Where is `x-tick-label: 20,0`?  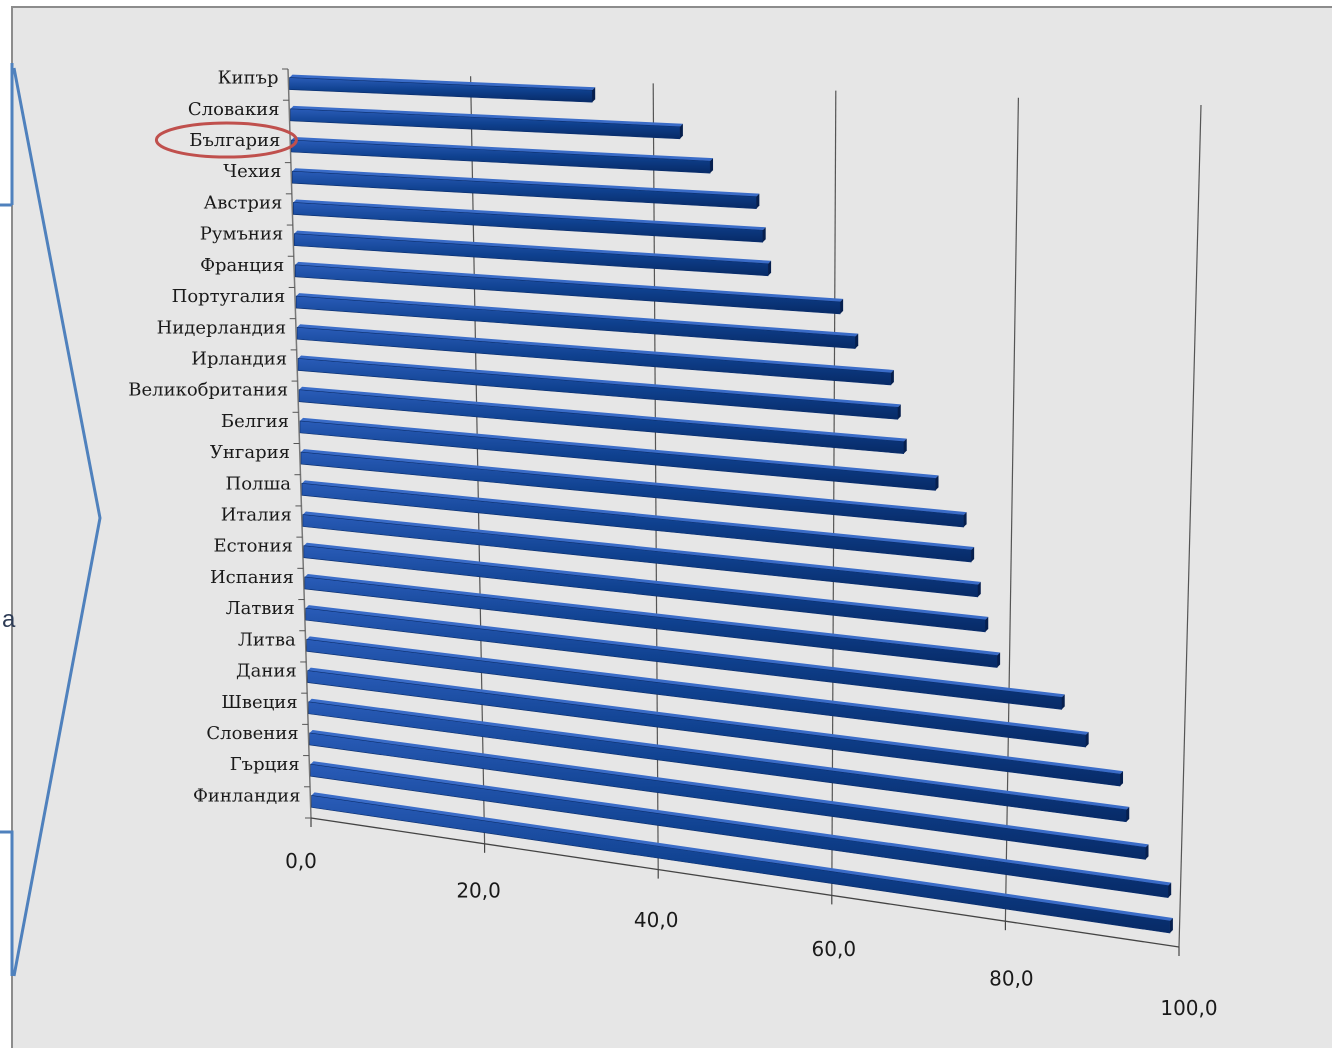
x-tick-label: 20,0 is located at coordinates (478, 890).